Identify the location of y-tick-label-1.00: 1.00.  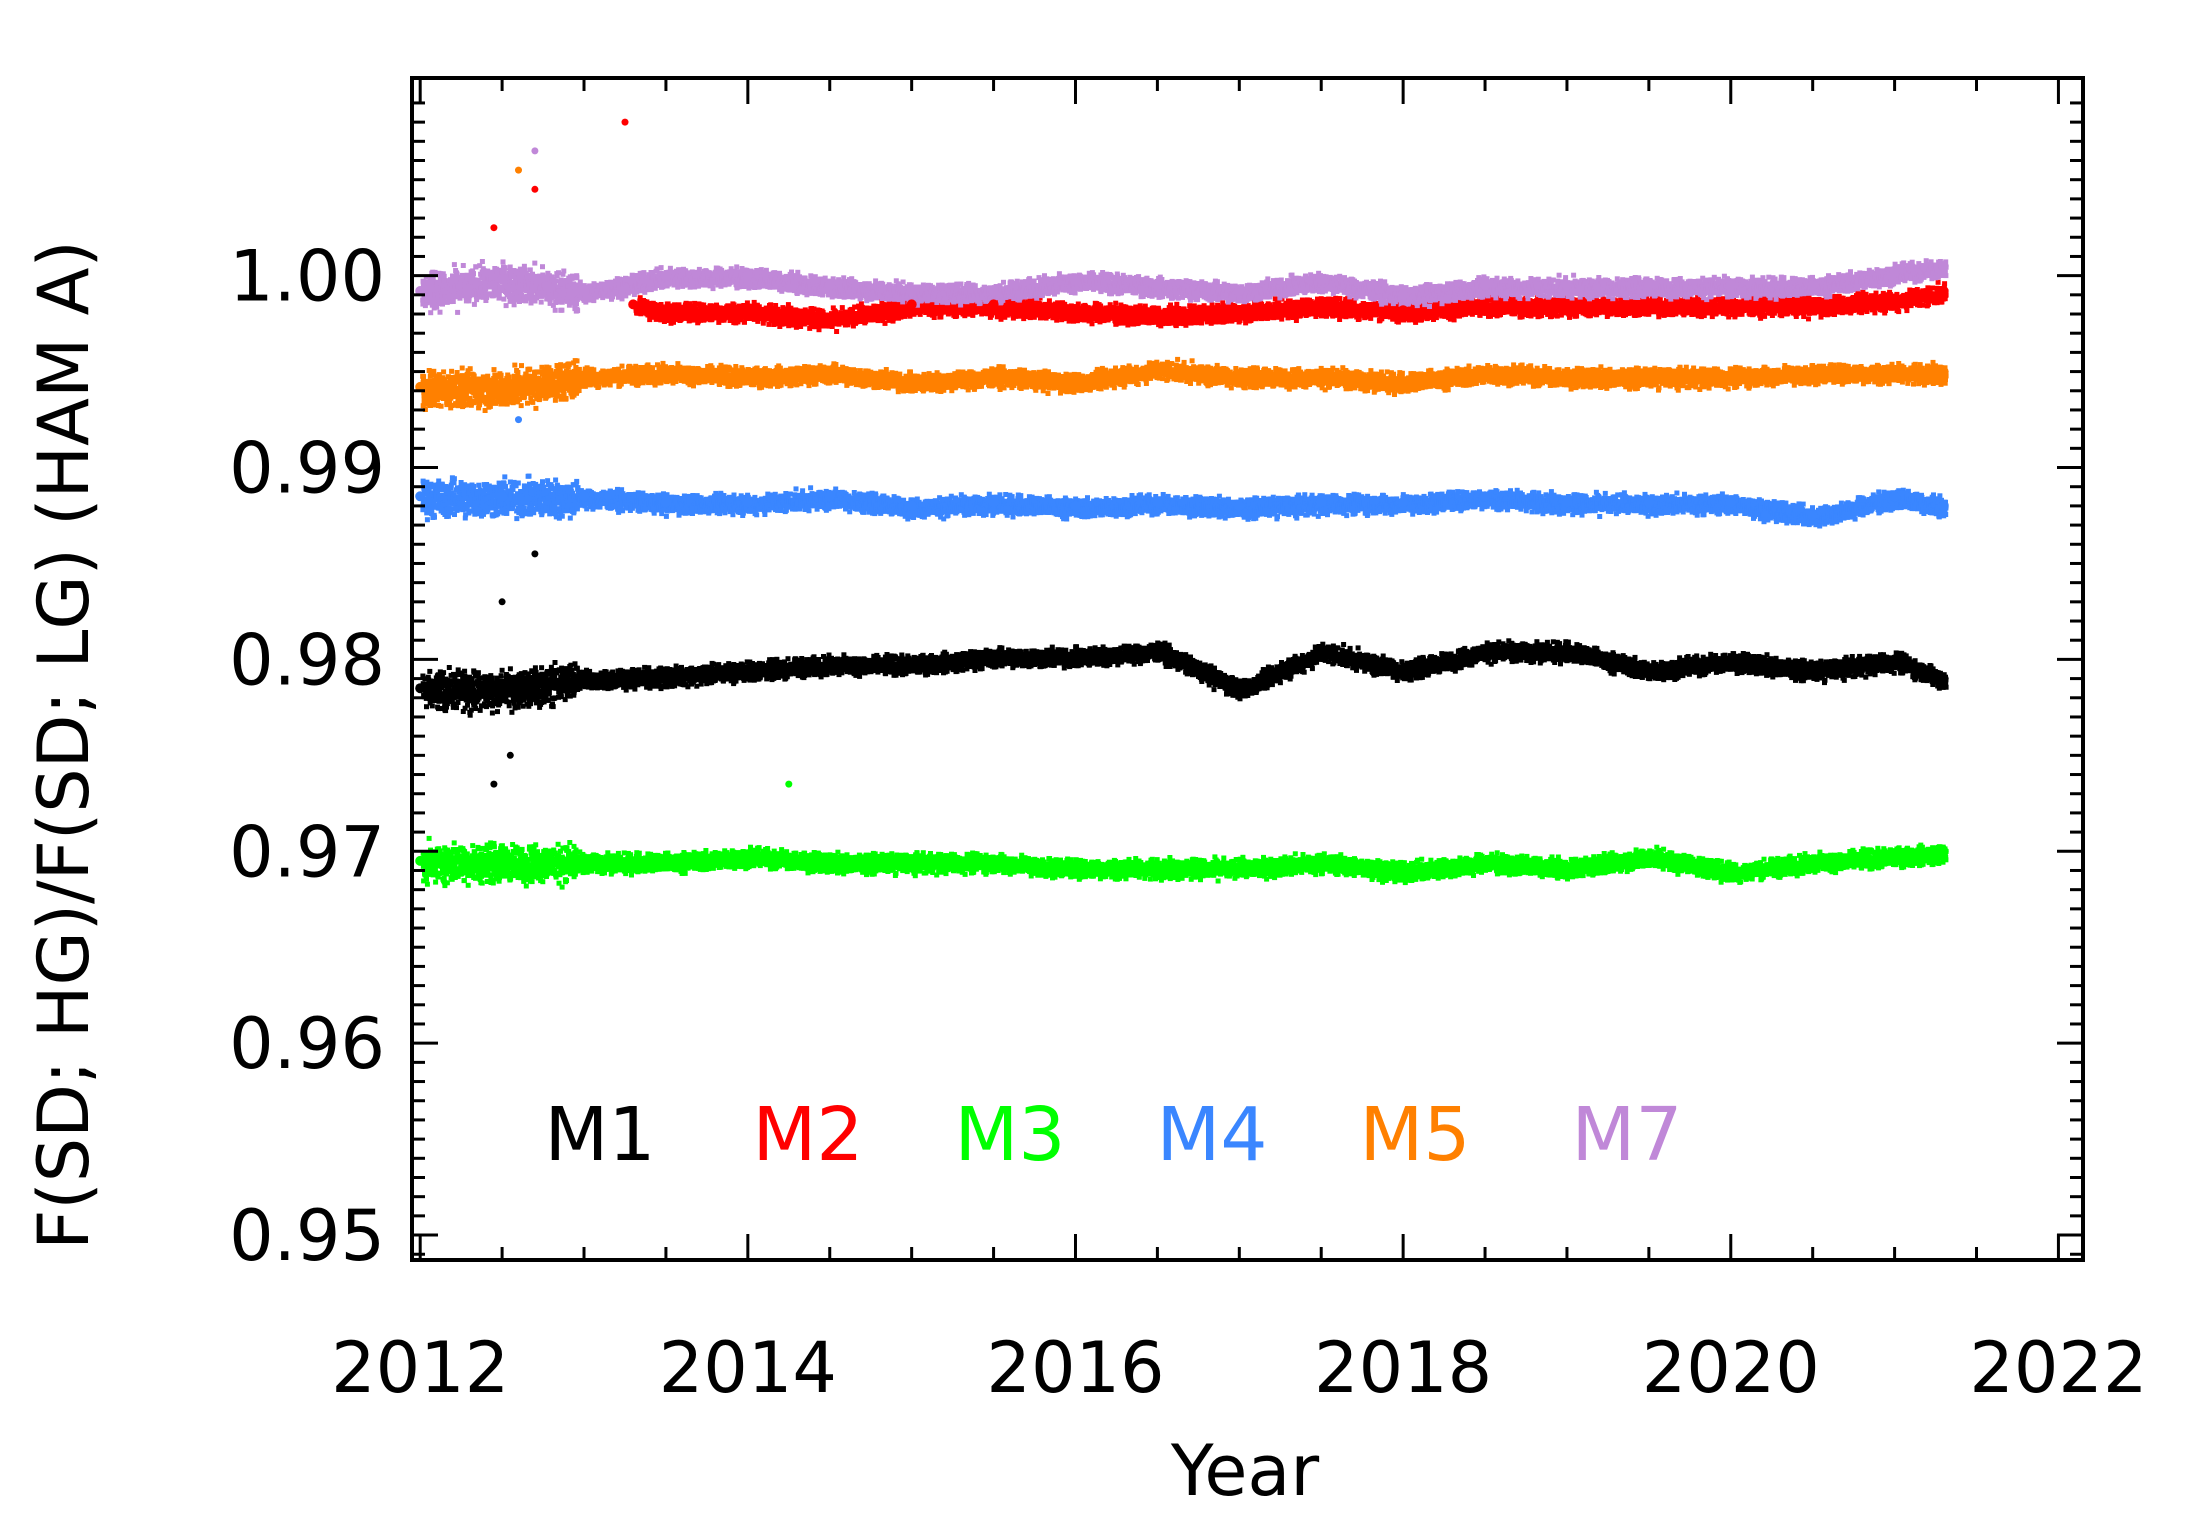
(307, 277).